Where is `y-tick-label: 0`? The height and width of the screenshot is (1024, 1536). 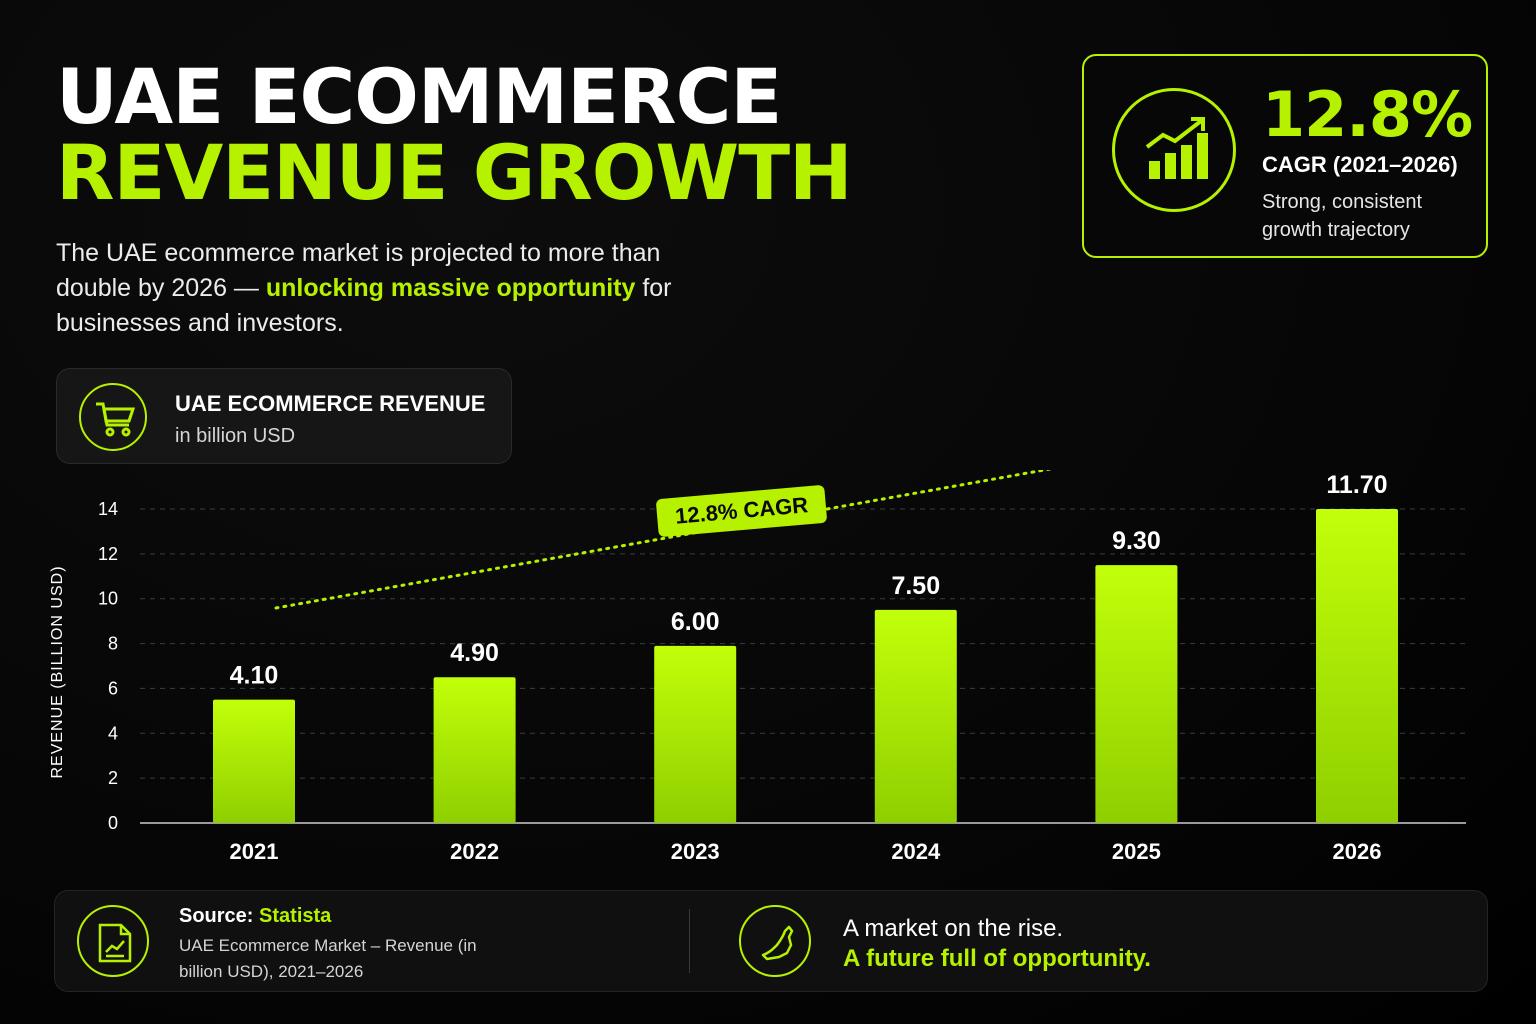
y-tick-label: 0 is located at coordinates (113, 823).